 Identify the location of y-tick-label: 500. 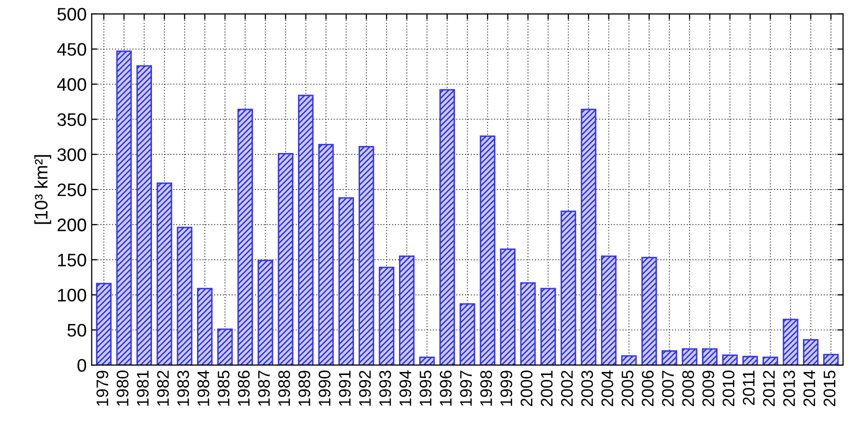
(71, 14).